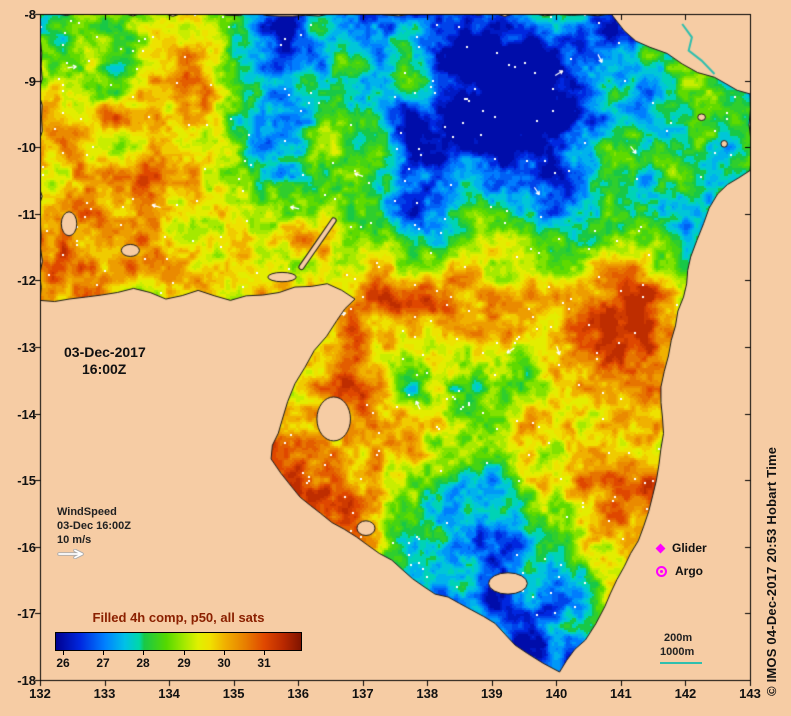  Describe the element at coordinates (689, 548) in the screenshot. I see `glider-label: Glider` at that location.